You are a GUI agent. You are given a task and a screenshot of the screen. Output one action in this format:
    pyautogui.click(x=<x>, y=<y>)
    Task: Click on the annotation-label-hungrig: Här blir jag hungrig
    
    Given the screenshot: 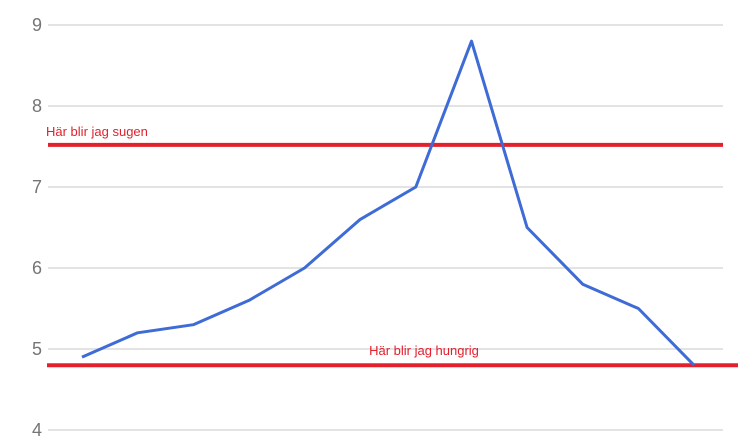 What is the action you would take?
    pyautogui.click(x=424, y=350)
    